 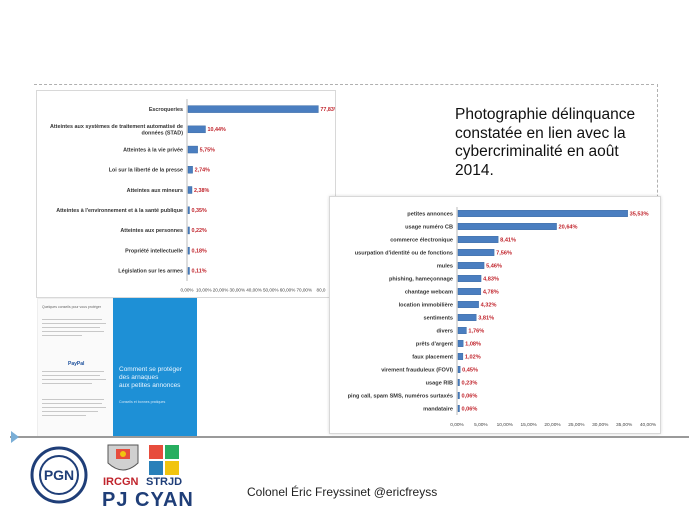 I want to click on chart1-category-label: Escroqueries, so click(x=166, y=110).